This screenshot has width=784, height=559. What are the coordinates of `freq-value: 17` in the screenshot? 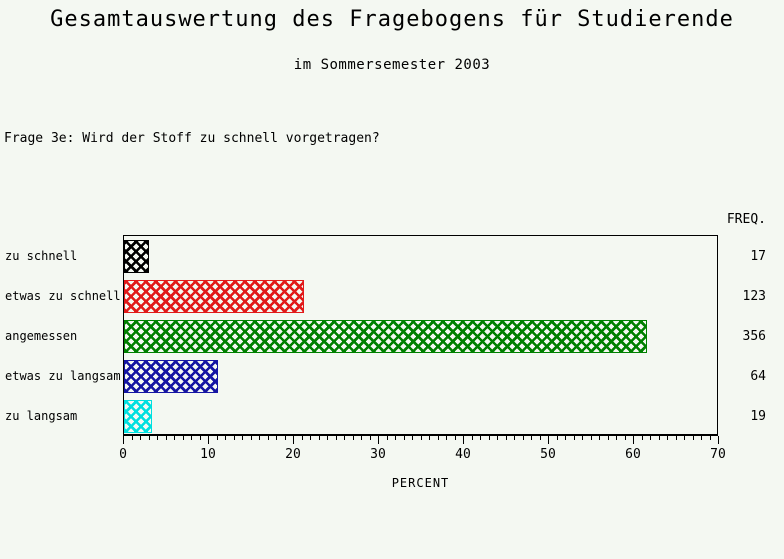 It's located at (758, 256).